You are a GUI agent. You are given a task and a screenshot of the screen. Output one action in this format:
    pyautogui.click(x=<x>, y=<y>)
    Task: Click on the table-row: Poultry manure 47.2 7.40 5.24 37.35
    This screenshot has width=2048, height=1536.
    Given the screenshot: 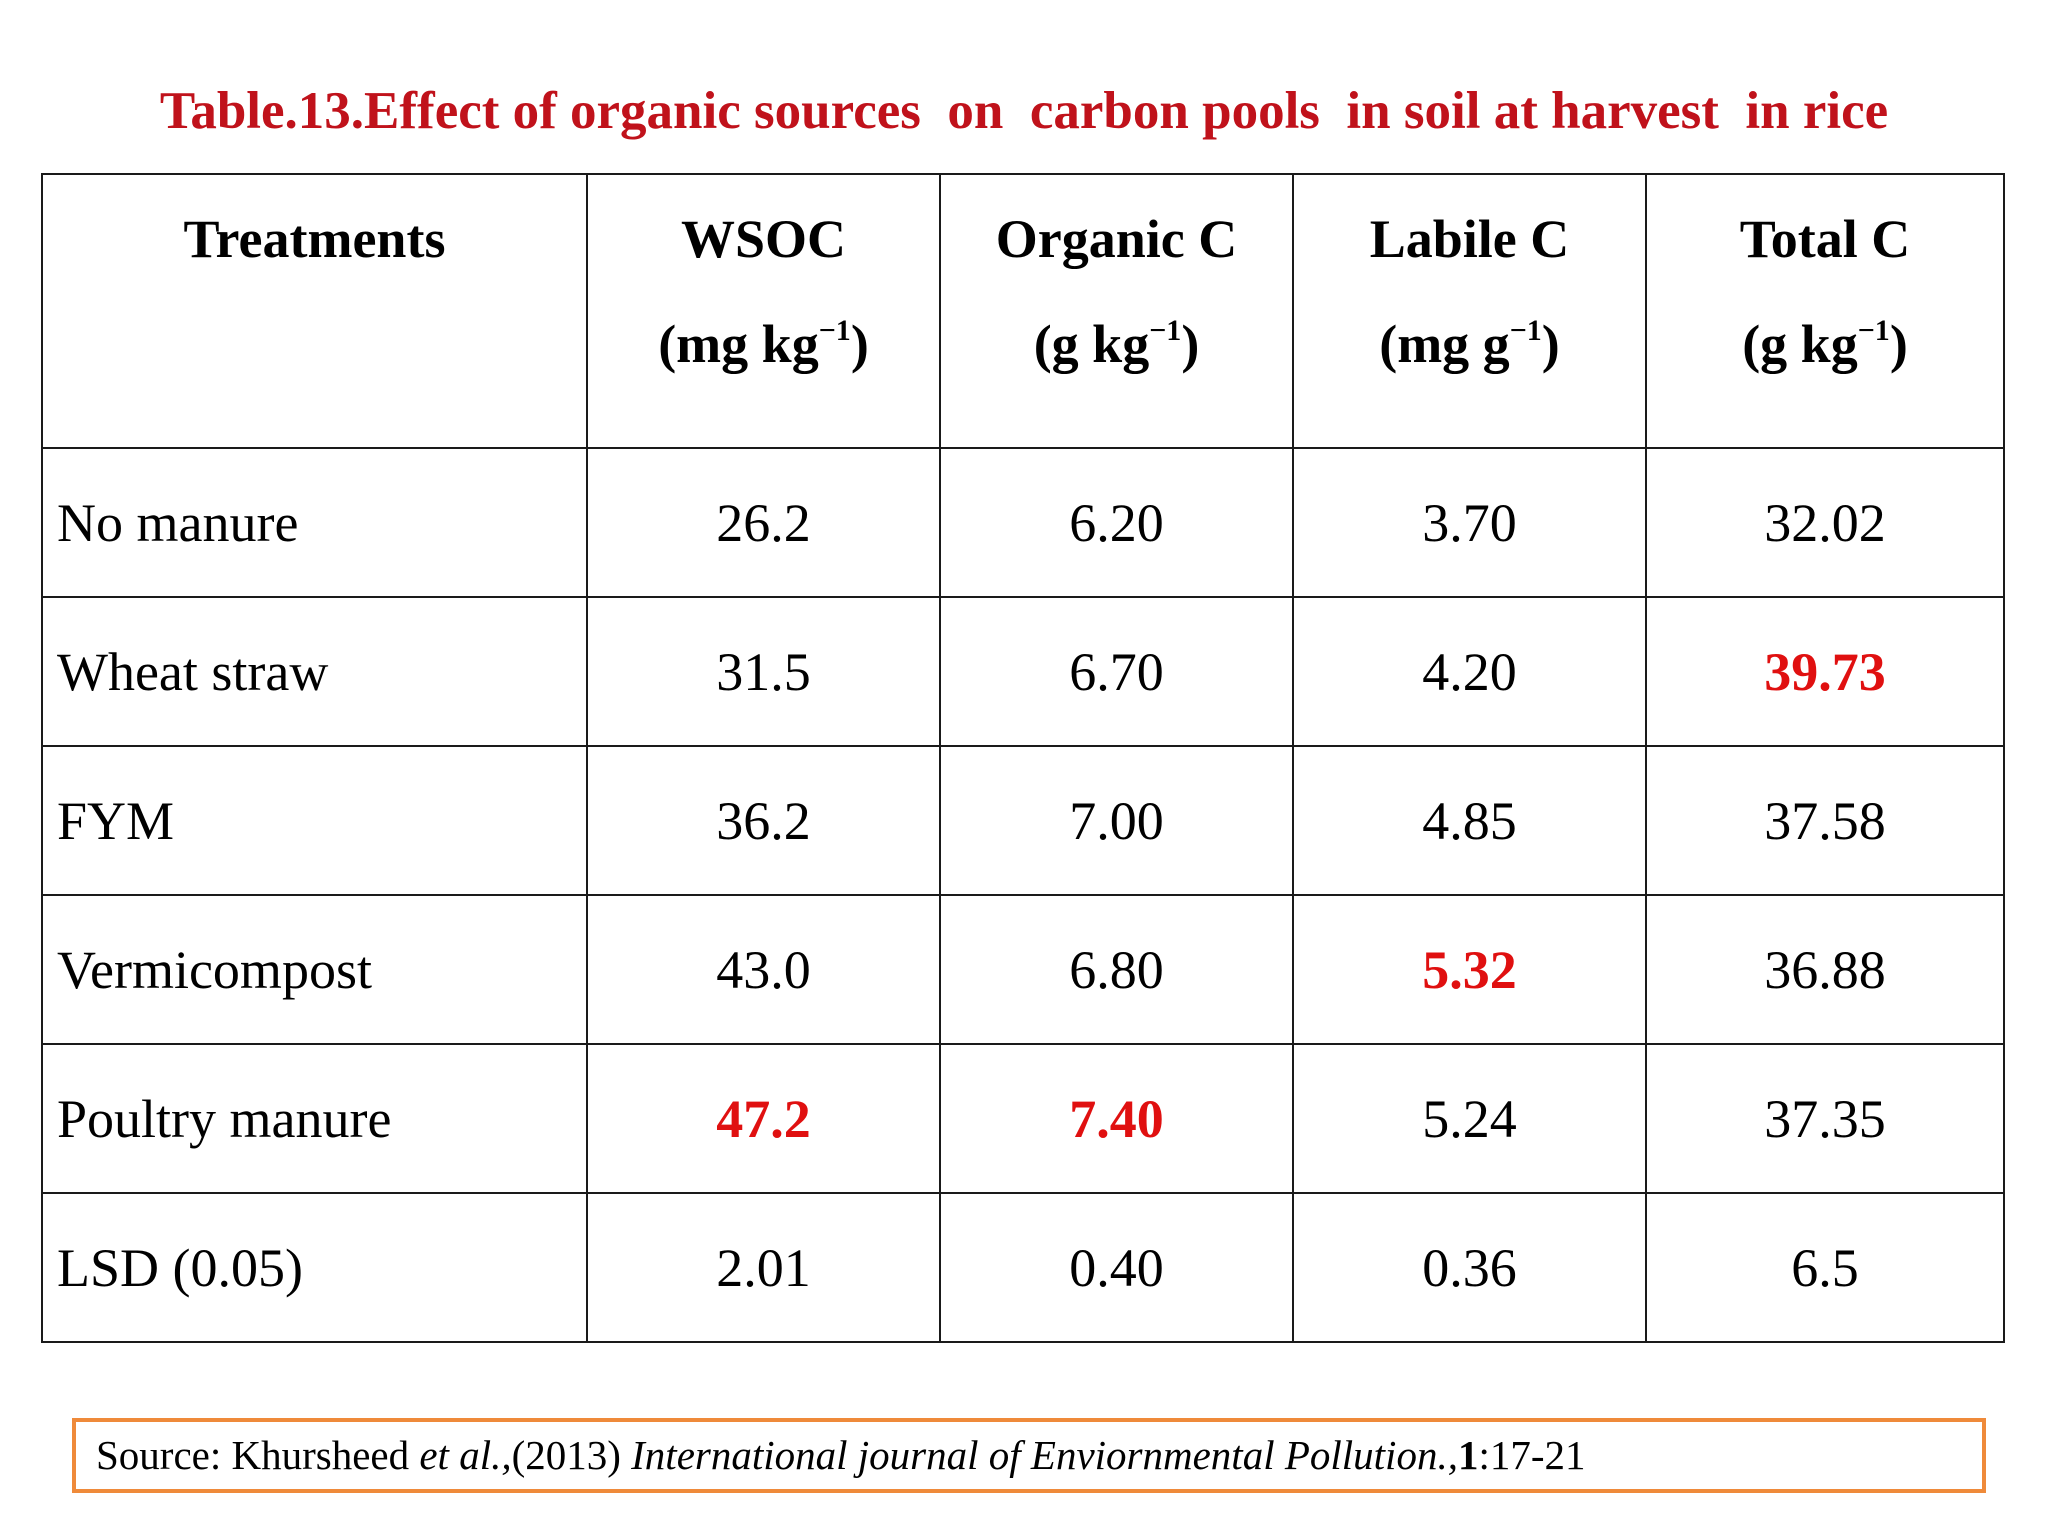 What is the action you would take?
    pyautogui.click(x=1023, y=1118)
    